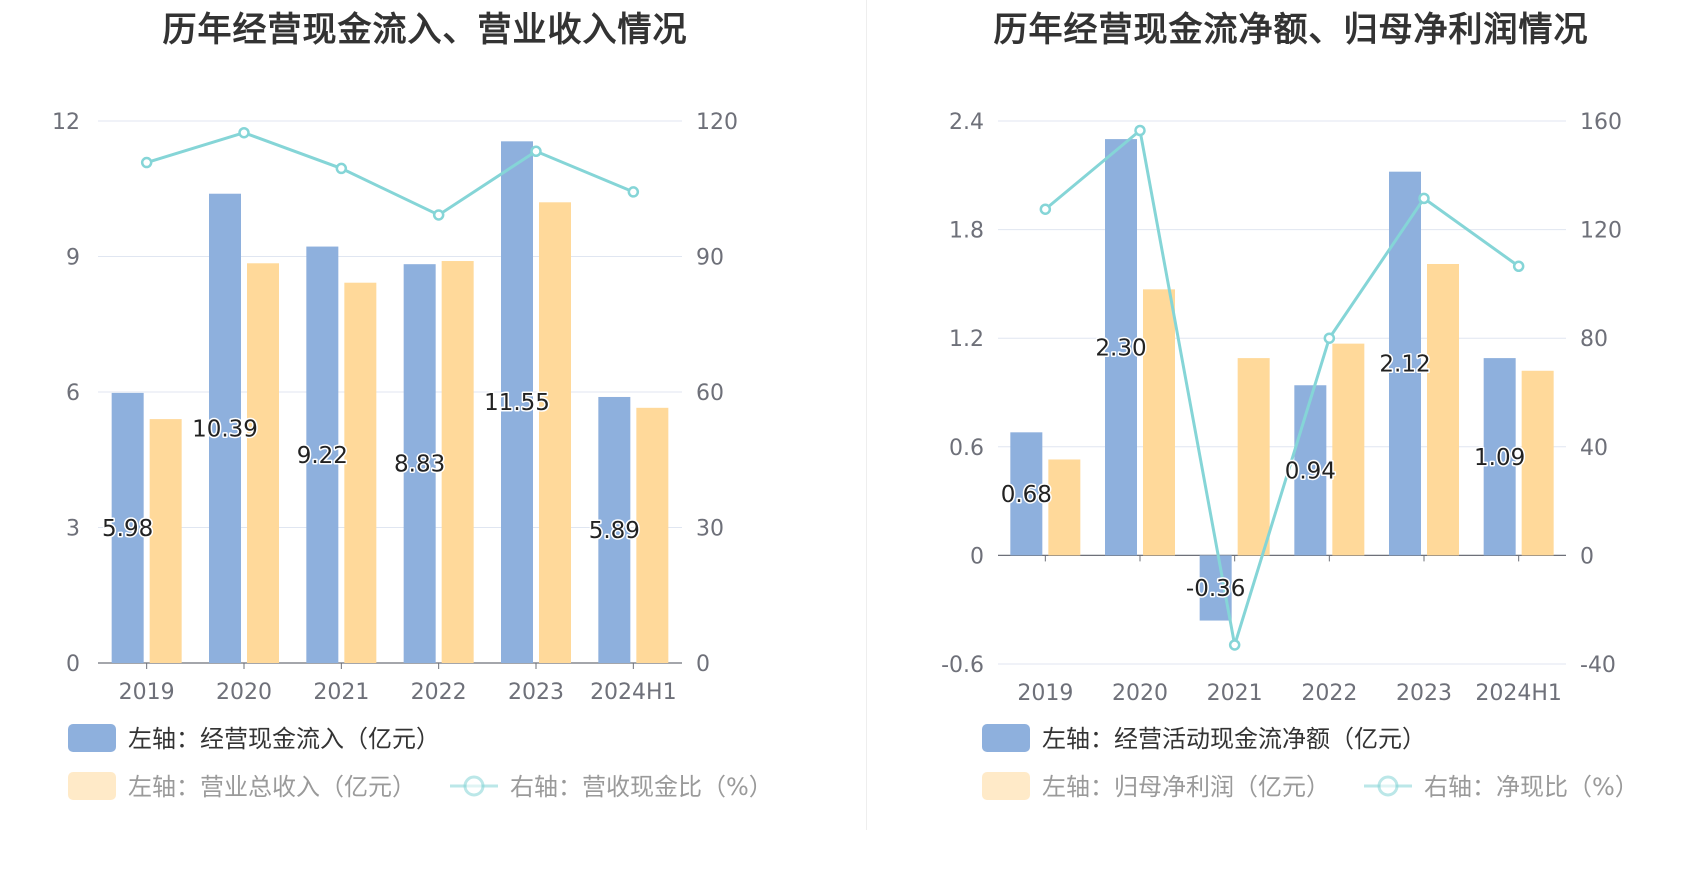 Image resolution: width=1700 pixels, height=874 pixels. I want to click on y-left-tick-label: 1.8, so click(966, 231).